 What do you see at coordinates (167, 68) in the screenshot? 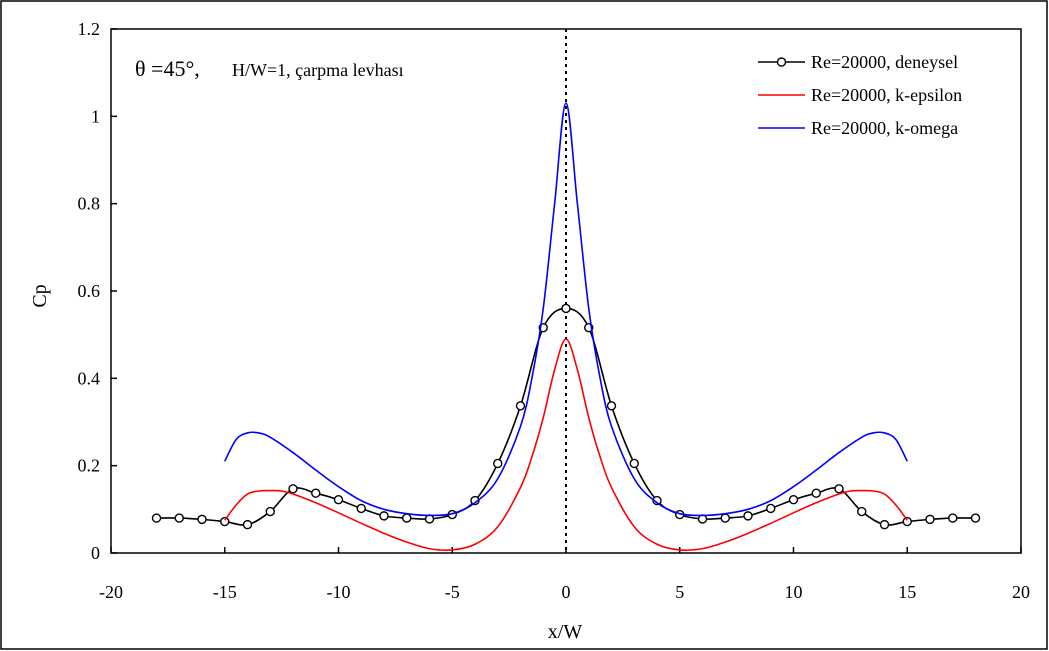
I see `annotation-theta: θ =45°,` at bounding box center [167, 68].